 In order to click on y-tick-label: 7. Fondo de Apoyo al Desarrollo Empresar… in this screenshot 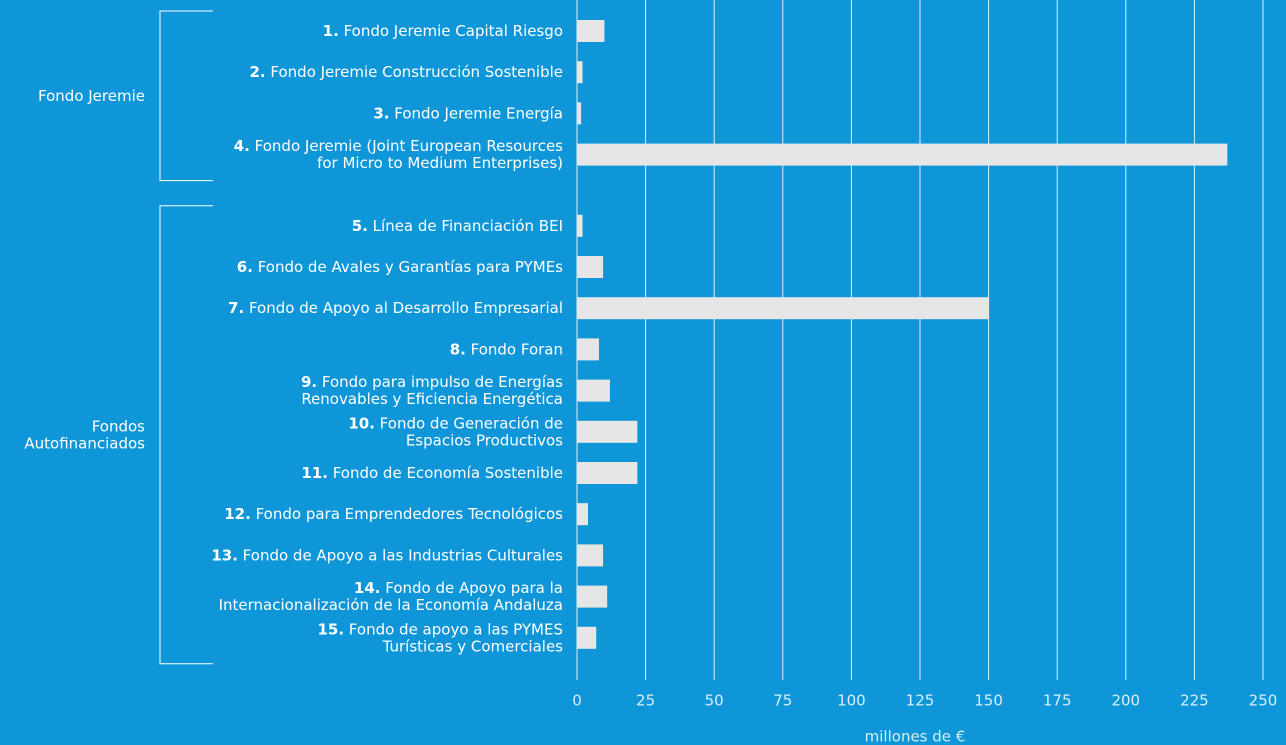, I will do `click(395, 308)`.